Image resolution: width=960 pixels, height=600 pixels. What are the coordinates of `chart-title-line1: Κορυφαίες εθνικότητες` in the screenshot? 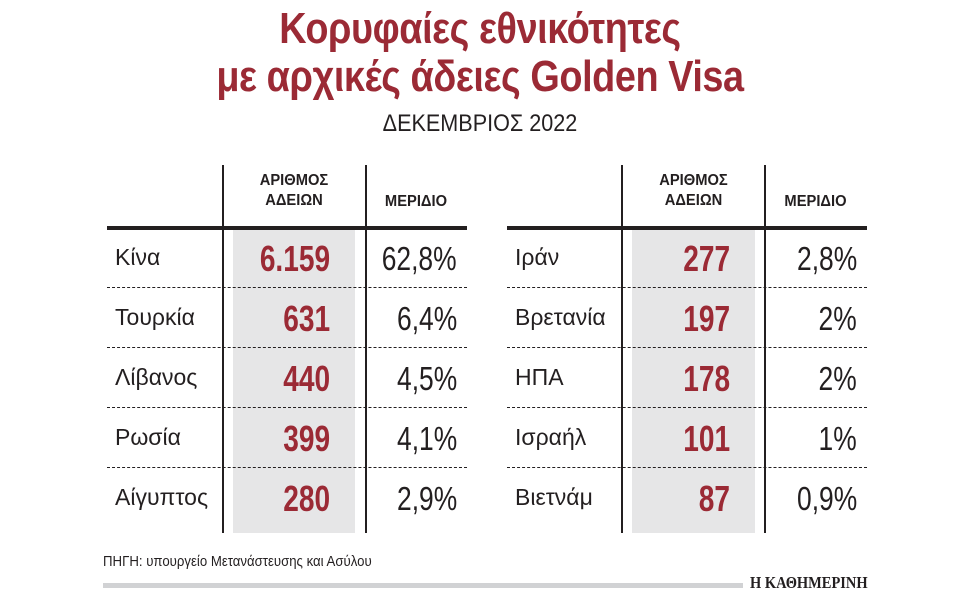 It's located at (480, 28).